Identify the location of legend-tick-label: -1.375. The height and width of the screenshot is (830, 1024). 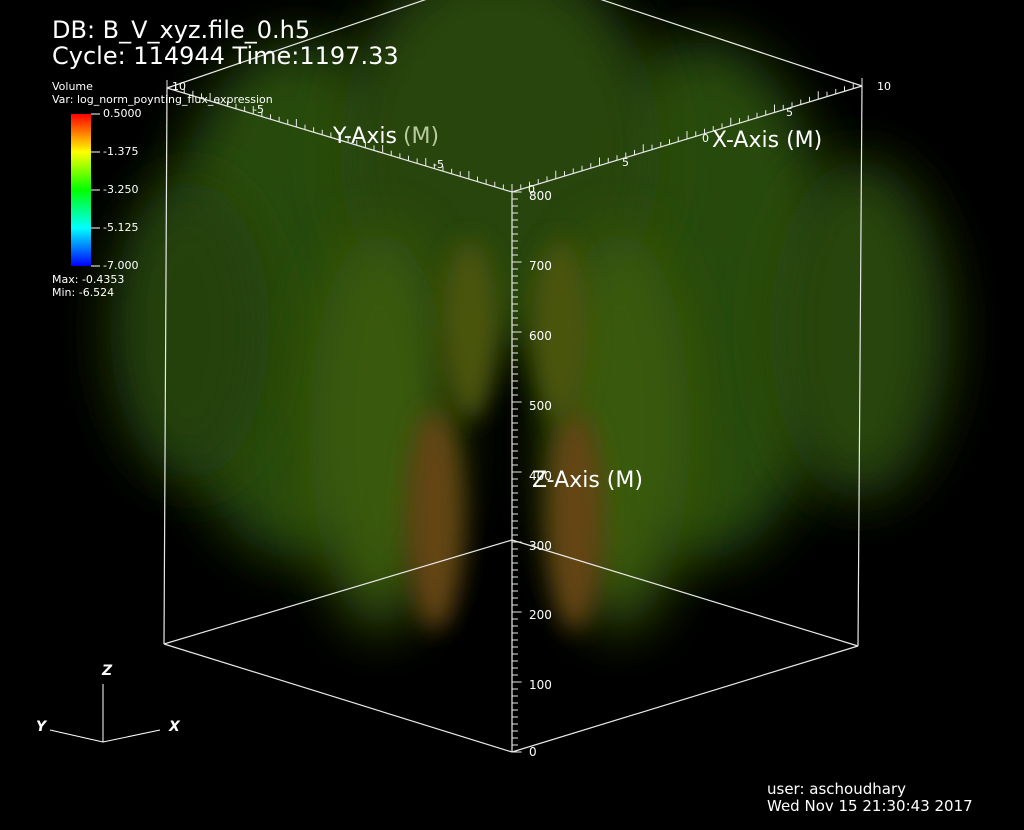
(121, 151).